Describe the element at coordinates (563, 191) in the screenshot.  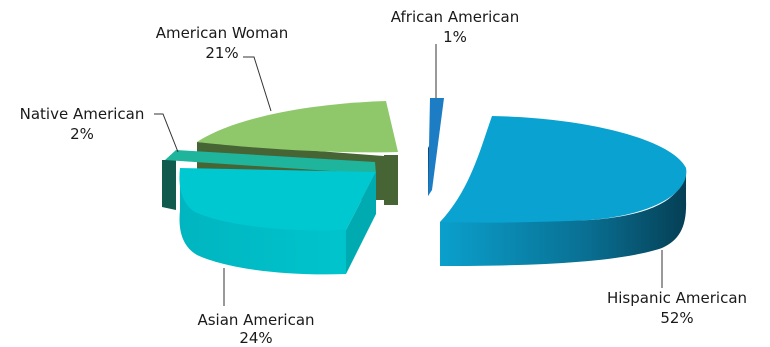
I see `slice-hispanic-american` at that location.